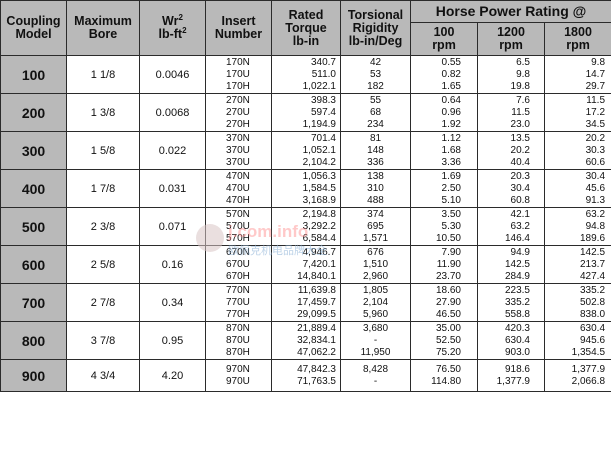  I want to click on cell-value: 223.5, so click(517, 290).